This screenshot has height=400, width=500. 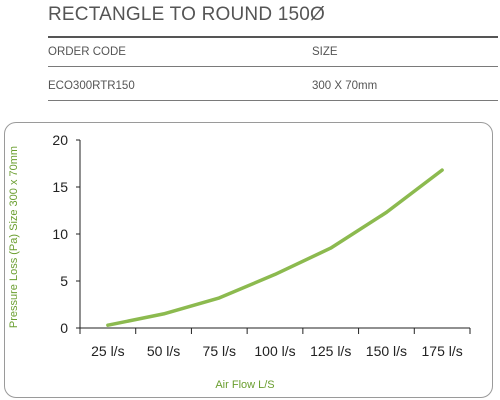 What do you see at coordinates (273, 66) in the screenshot?
I see `header-rule` at bounding box center [273, 66].